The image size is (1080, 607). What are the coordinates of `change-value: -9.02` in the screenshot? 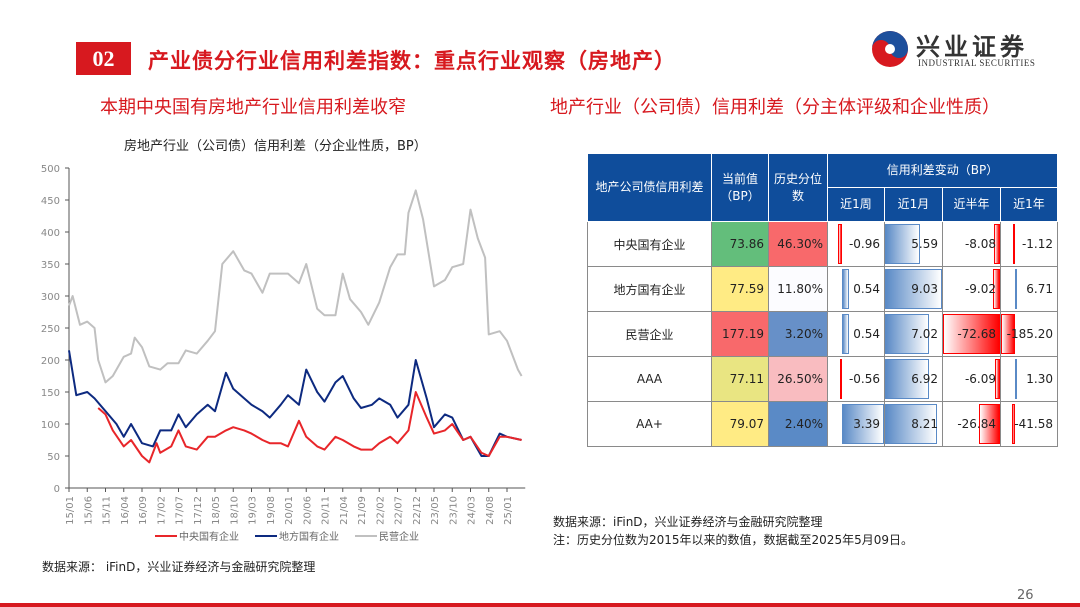 It's located at (980, 289).